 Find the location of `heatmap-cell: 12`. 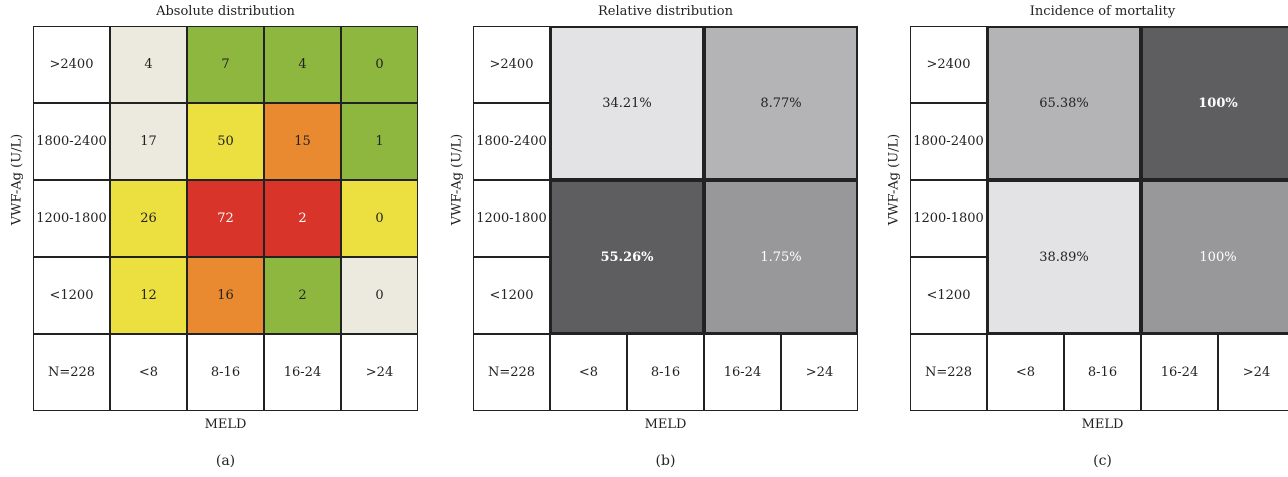

heatmap-cell: 12 is located at coordinates (148, 295).